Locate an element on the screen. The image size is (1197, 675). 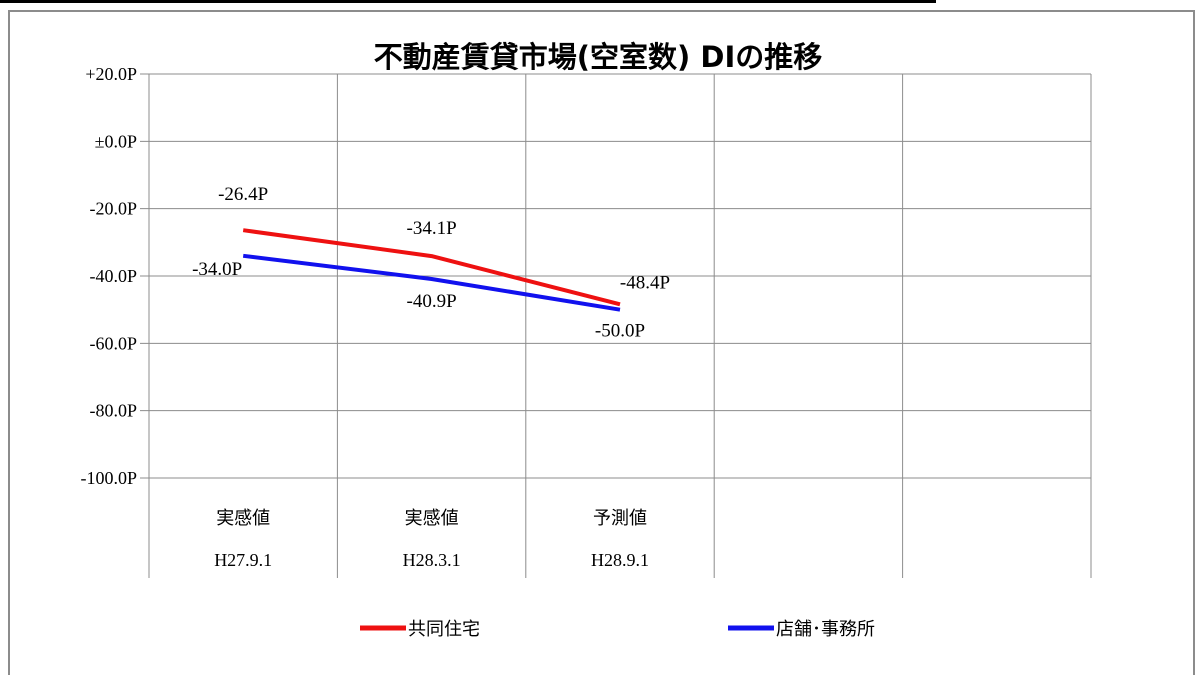
category-date-1: H28.3.1 is located at coordinates (432, 560).